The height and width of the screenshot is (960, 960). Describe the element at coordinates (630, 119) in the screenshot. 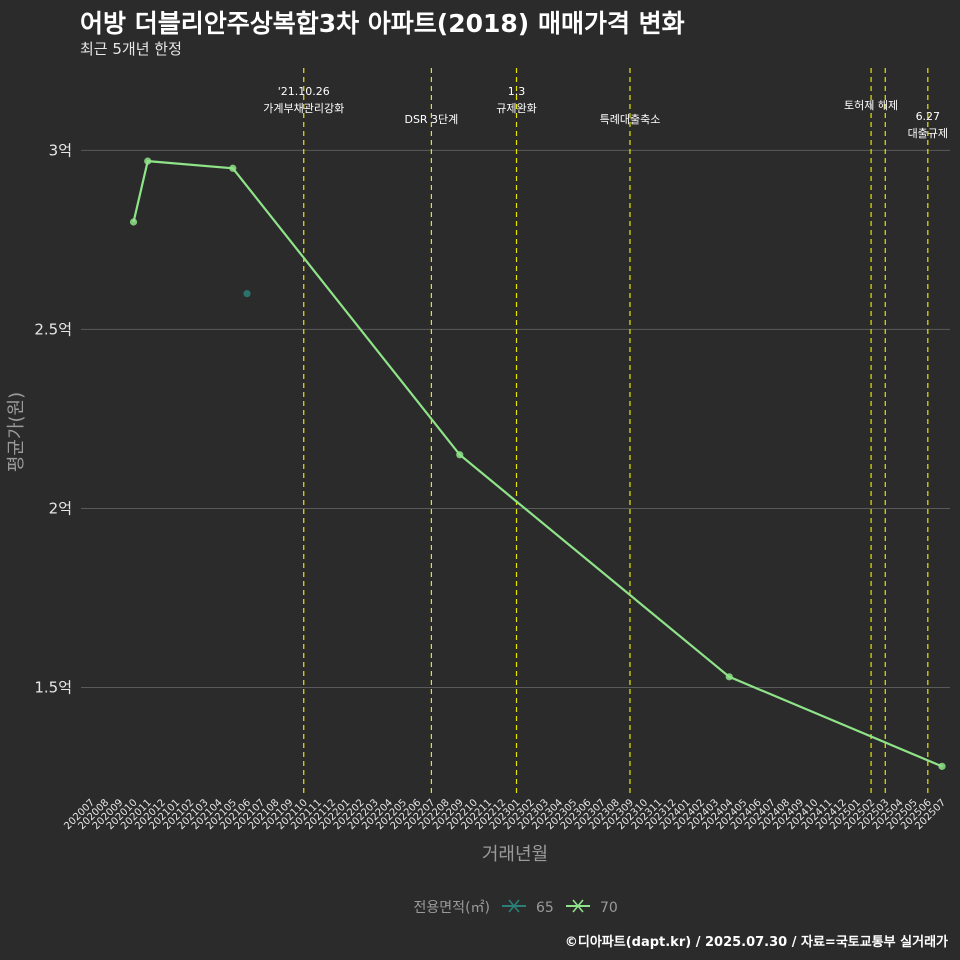

I see `event-label: 특례대출축소` at that location.